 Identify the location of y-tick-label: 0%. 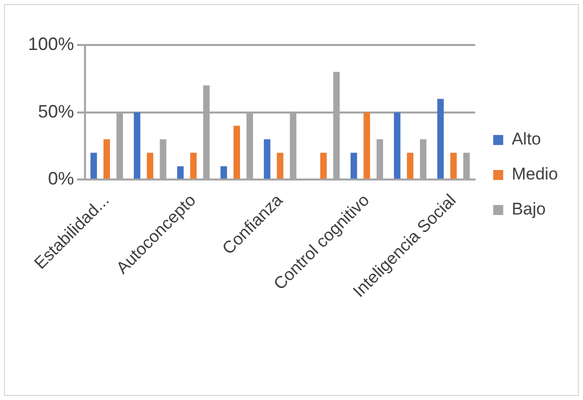
(61, 178).